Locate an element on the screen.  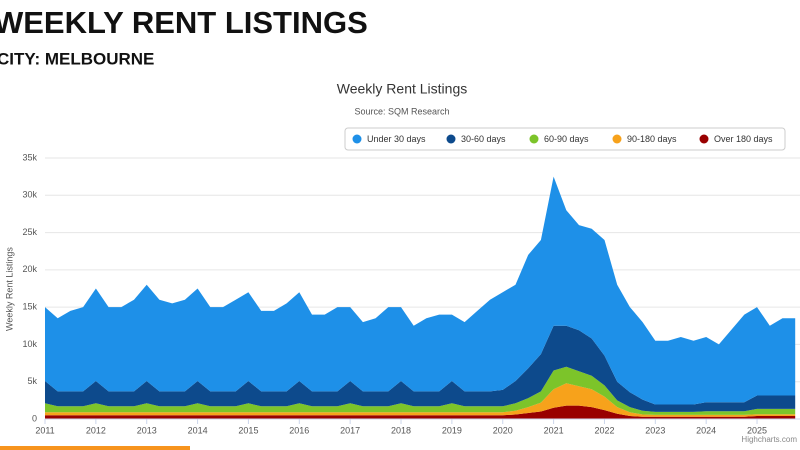
legend-label: 30-60 days is located at coordinates (483, 139).